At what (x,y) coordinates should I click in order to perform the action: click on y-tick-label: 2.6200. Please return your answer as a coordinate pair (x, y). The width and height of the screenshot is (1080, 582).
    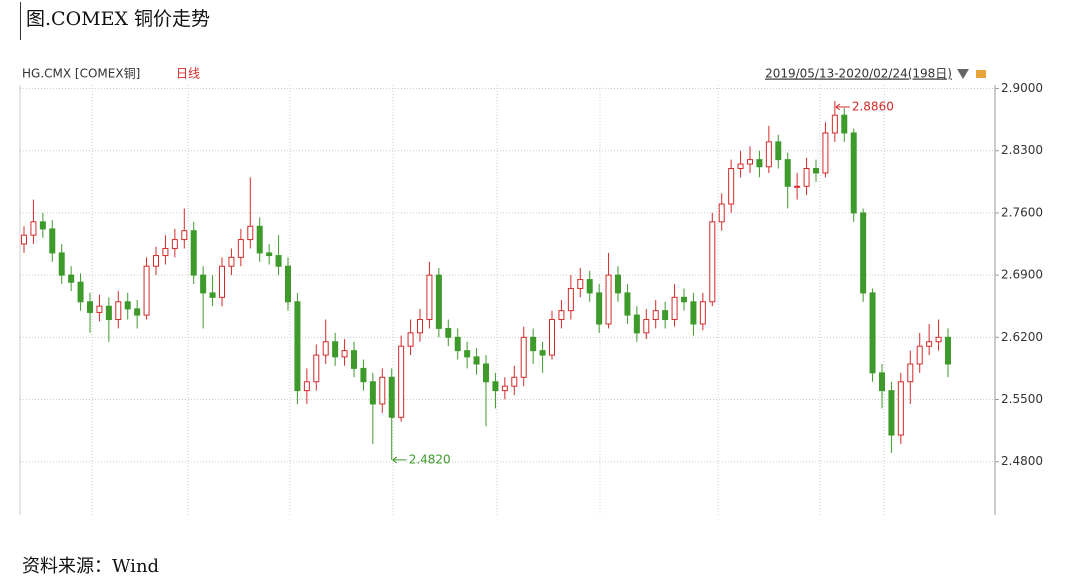
    Looking at the image, I should click on (1022, 337).